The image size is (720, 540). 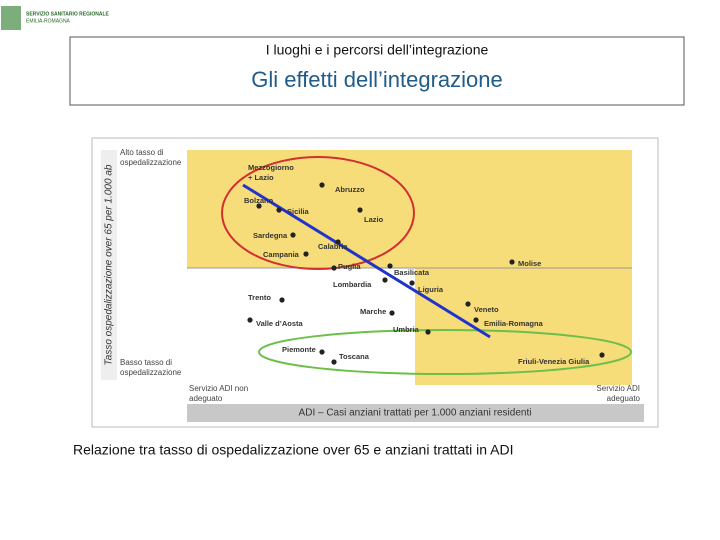 What do you see at coordinates (270, 235) in the screenshot?
I see `region-label: Sardegna` at bounding box center [270, 235].